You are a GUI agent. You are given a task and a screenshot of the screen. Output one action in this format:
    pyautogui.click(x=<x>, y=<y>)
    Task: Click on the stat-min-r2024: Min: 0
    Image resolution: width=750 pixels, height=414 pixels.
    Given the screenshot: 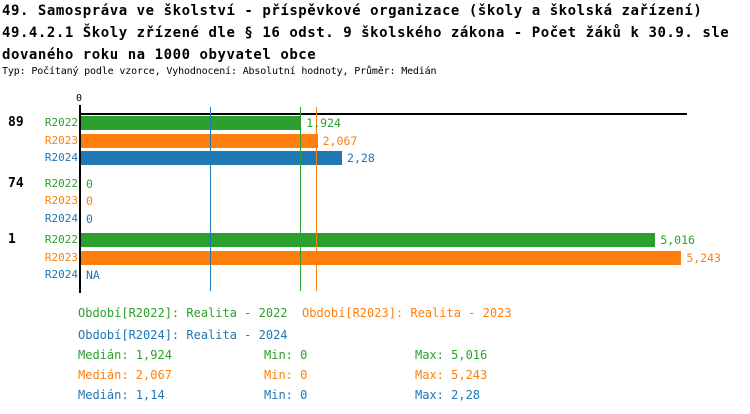 What is the action you would take?
    pyautogui.click(x=286, y=395)
    